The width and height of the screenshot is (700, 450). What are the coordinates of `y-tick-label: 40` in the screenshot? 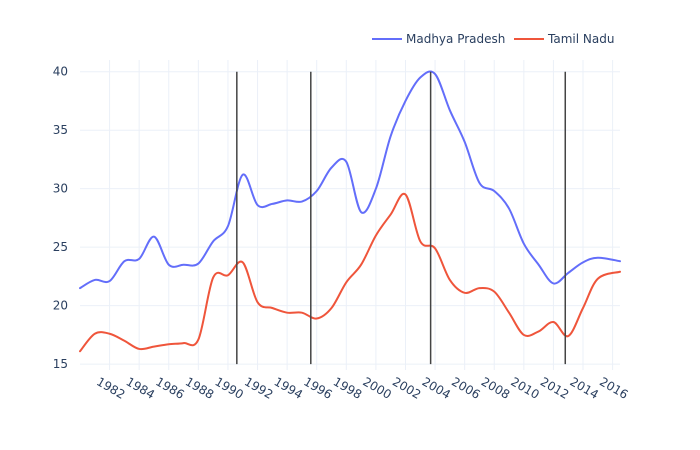 It's located at (60, 72).